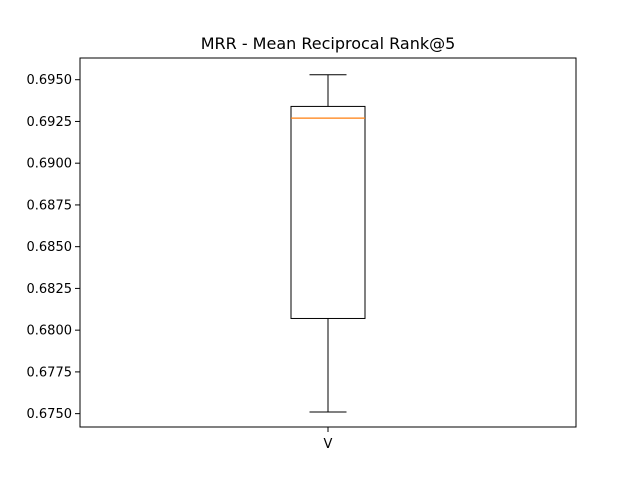 Image resolution: width=640 pixels, height=480 pixels. Describe the element at coordinates (328, 444) in the screenshot. I see `x-tick-label: V` at that location.